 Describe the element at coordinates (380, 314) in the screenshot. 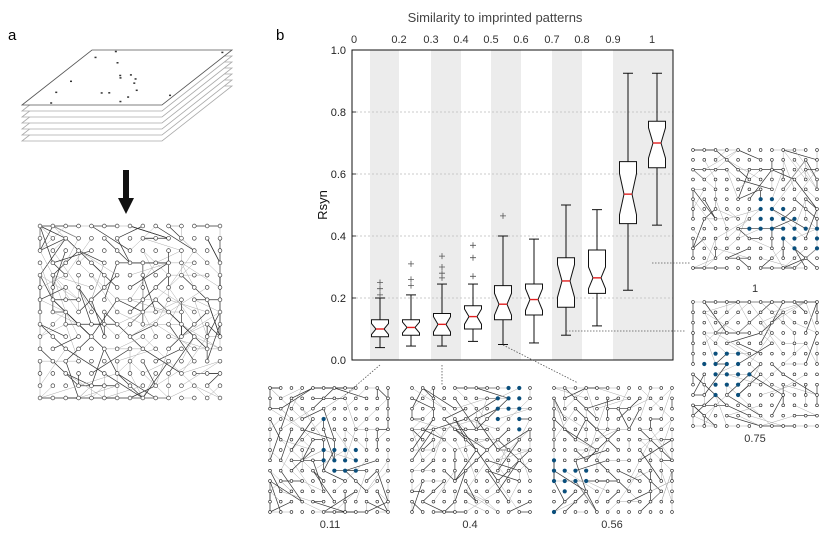

I see `box-item` at that location.